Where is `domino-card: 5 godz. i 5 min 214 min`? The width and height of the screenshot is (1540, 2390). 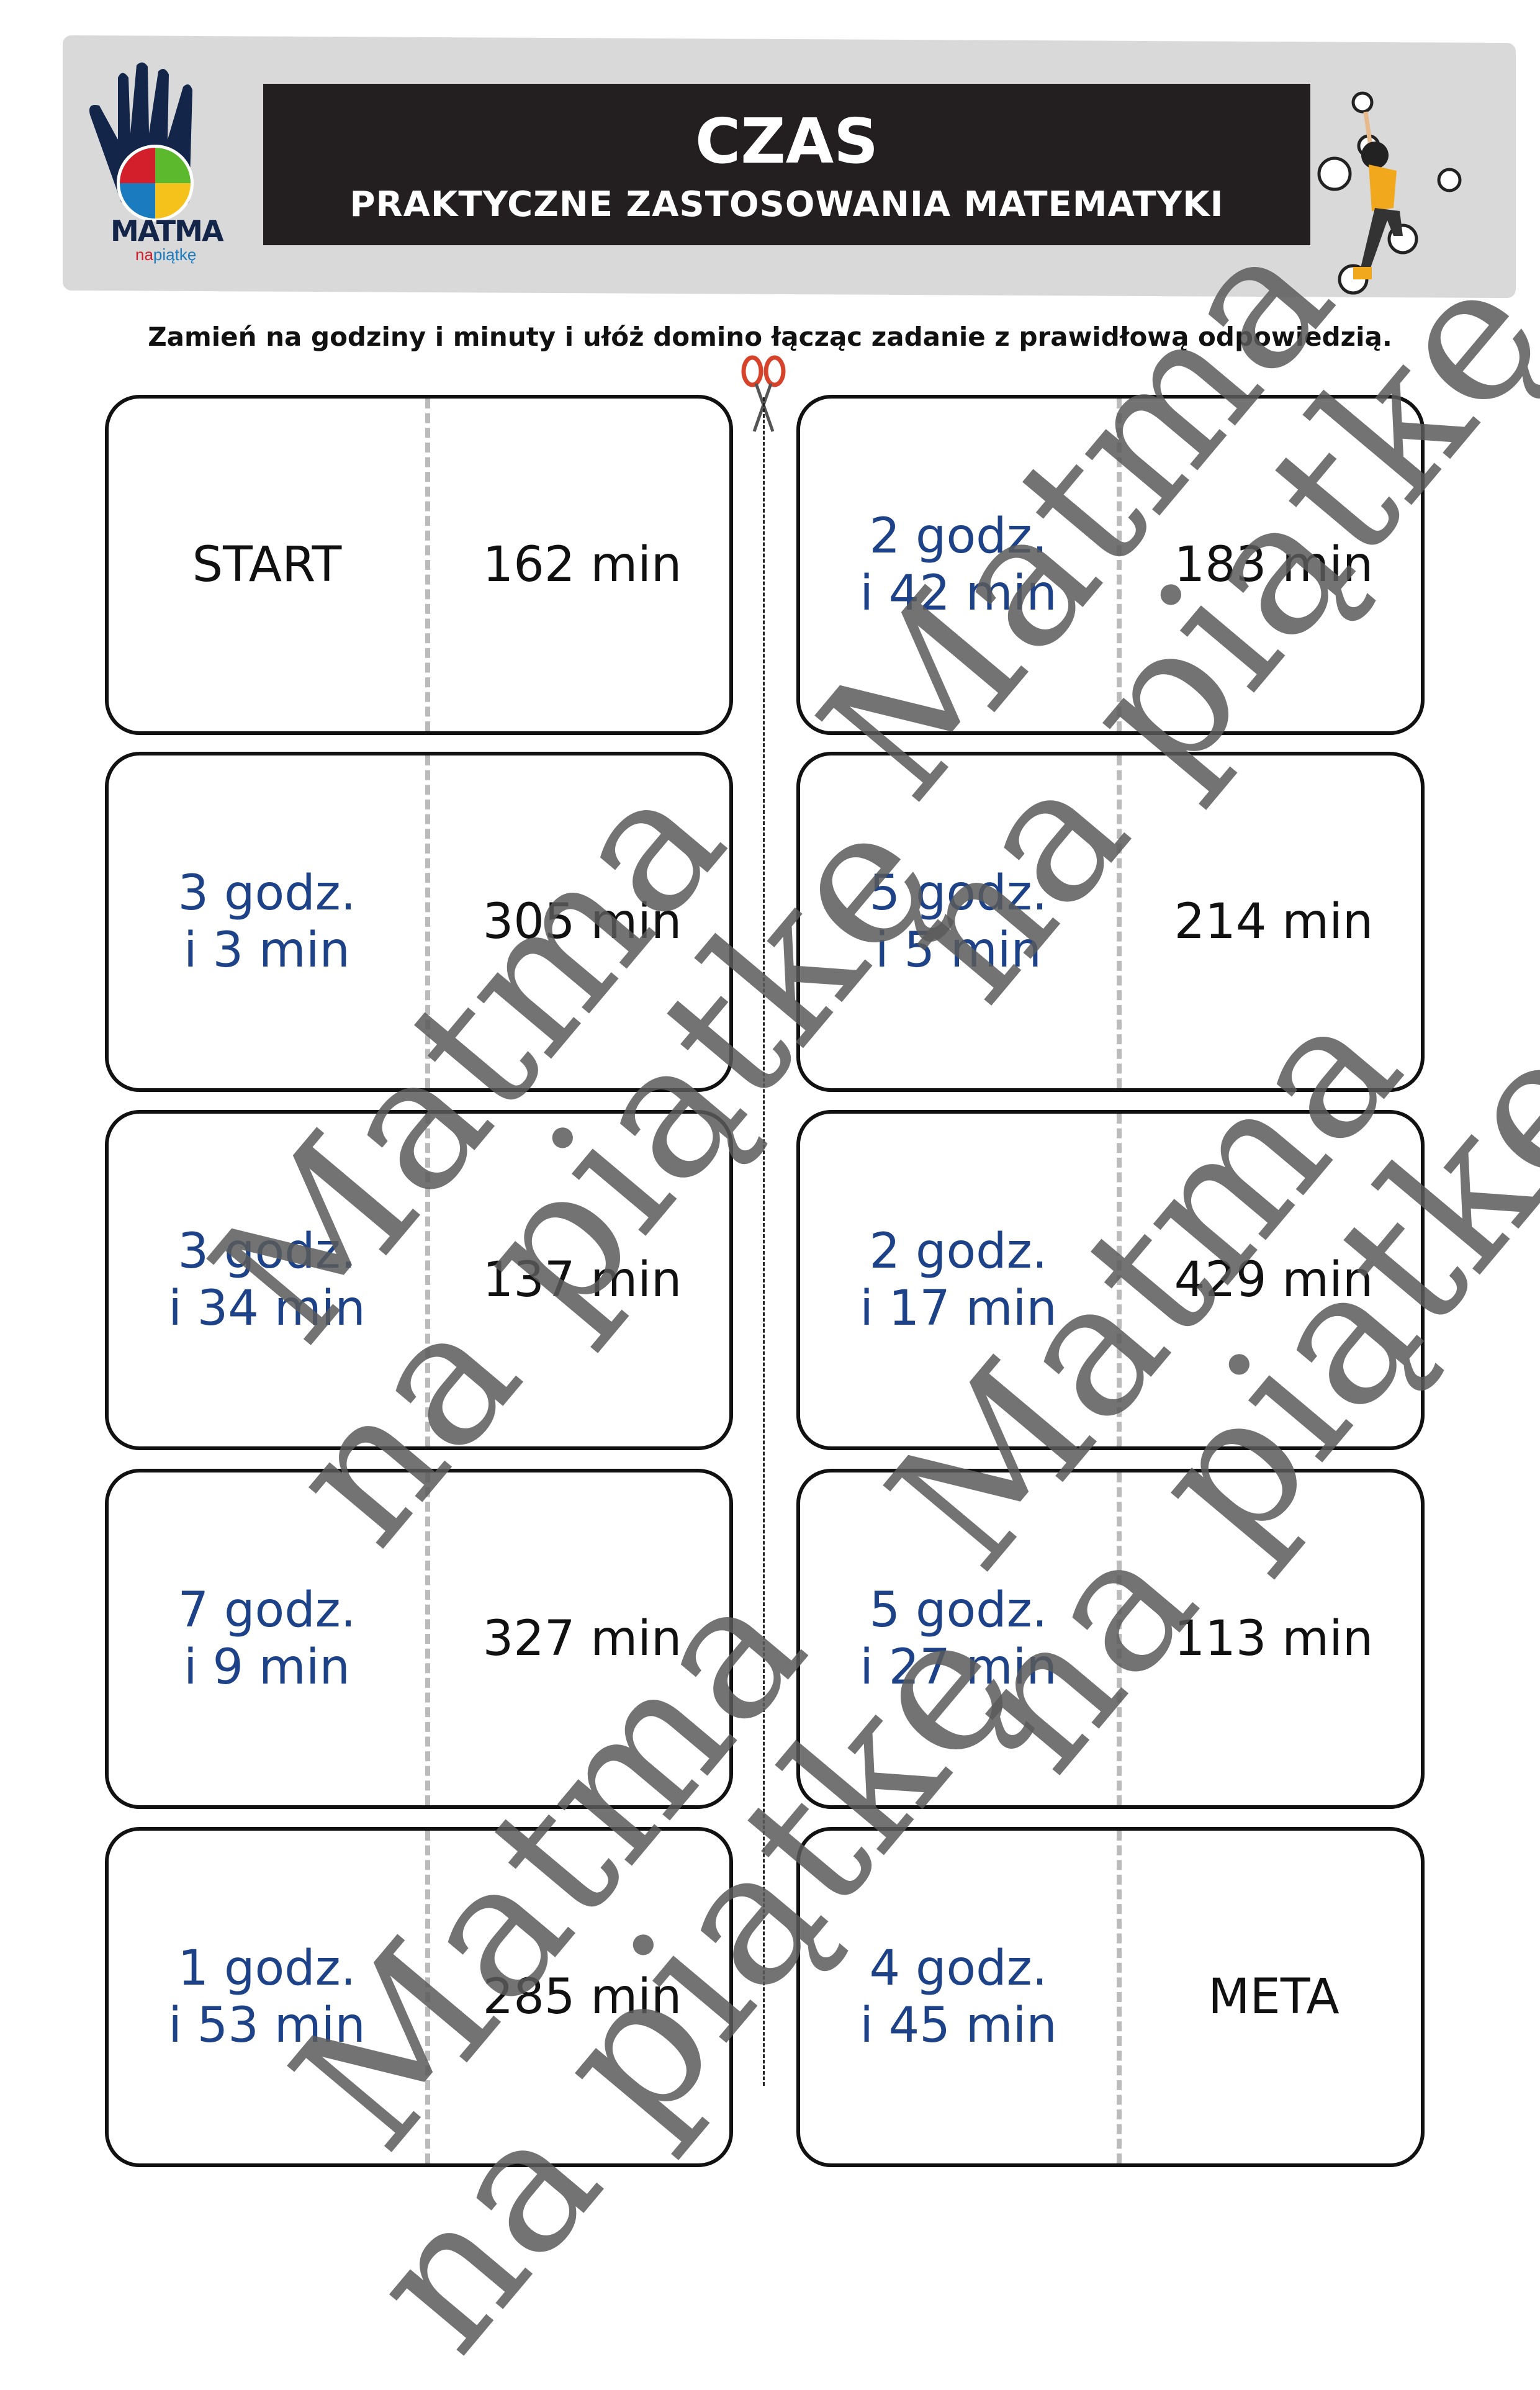
domino-card: 5 godz. i 5 min 214 min is located at coordinates (1110, 922).